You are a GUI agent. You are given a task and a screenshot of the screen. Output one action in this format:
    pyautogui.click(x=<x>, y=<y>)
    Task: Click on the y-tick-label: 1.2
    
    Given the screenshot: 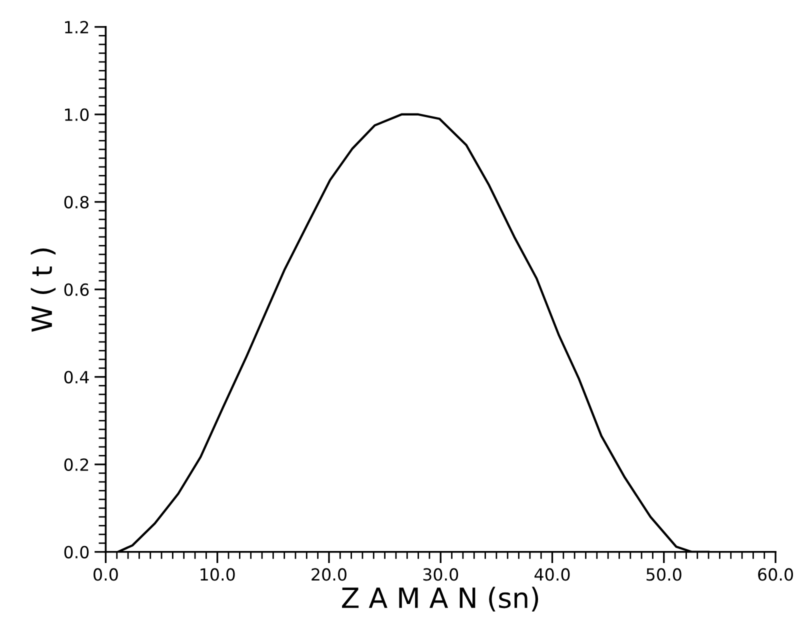 What is the action you would take?
    pyautogui.click(x=76, y=27)
    